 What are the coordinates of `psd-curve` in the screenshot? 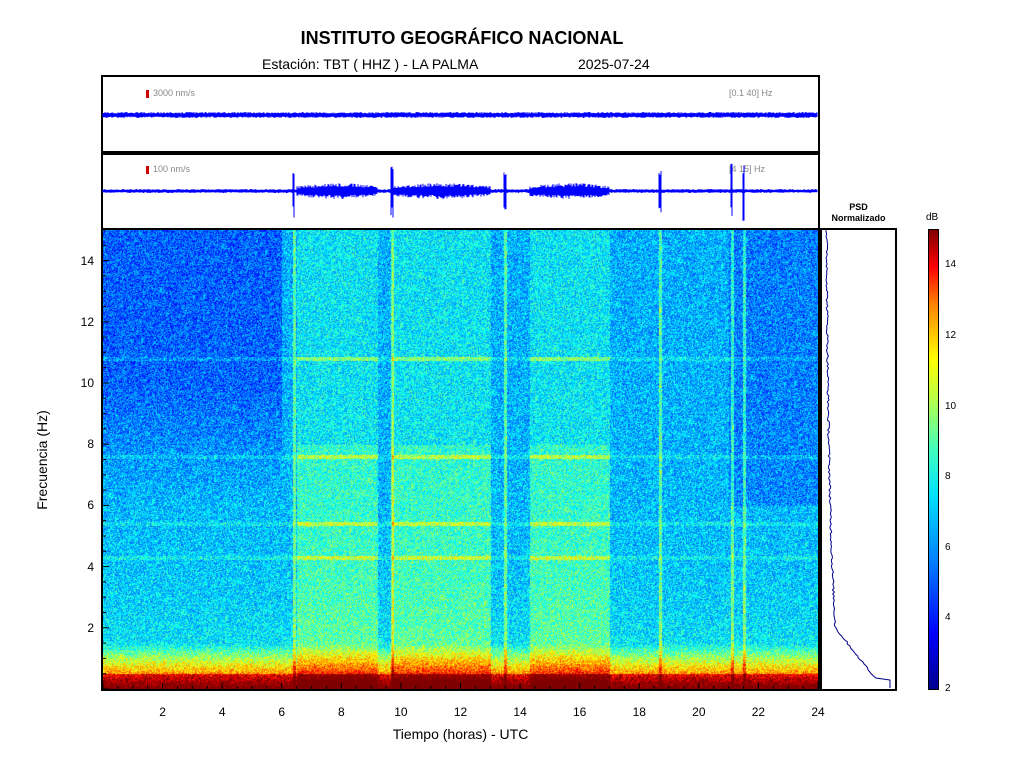 It's located at (858, 458).